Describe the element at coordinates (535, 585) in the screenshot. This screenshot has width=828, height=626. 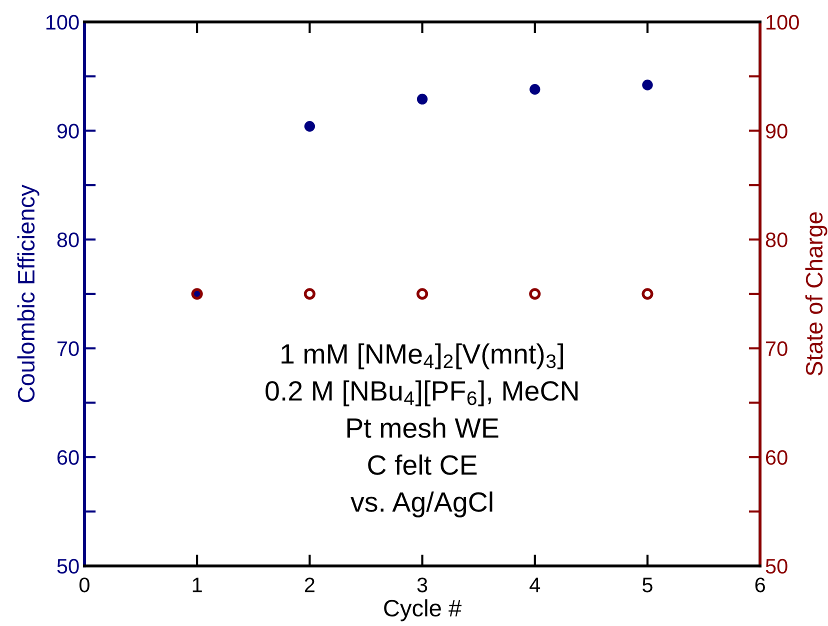
I see `x-tick-label: 4` at that location.